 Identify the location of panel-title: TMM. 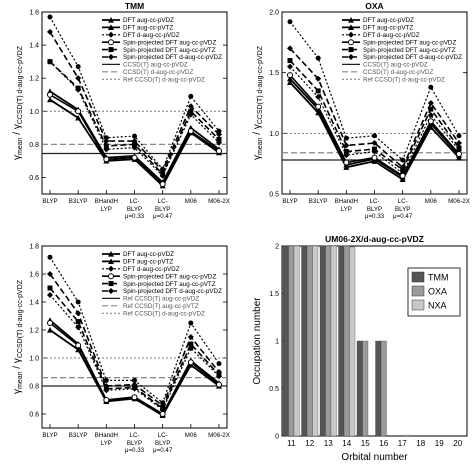
(134, 6).